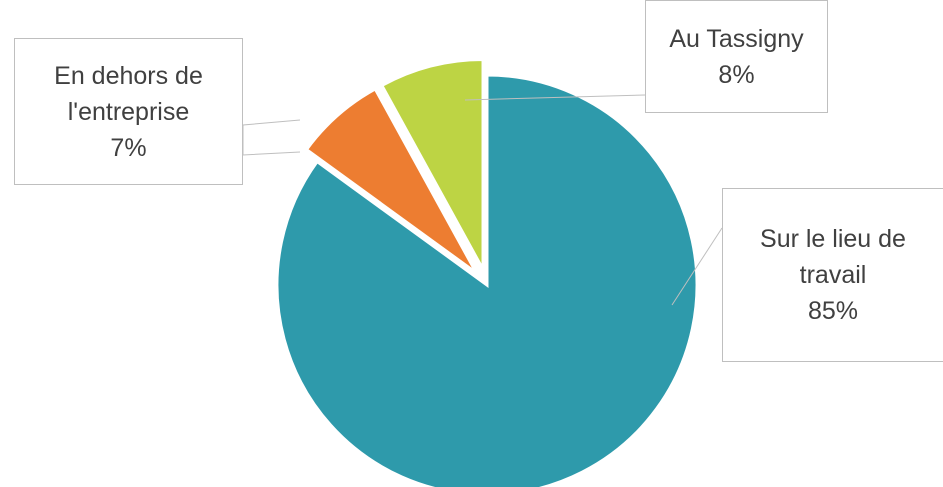  I want to click on data-label: Sur le lieu de travail 85%, so click(832, 275).